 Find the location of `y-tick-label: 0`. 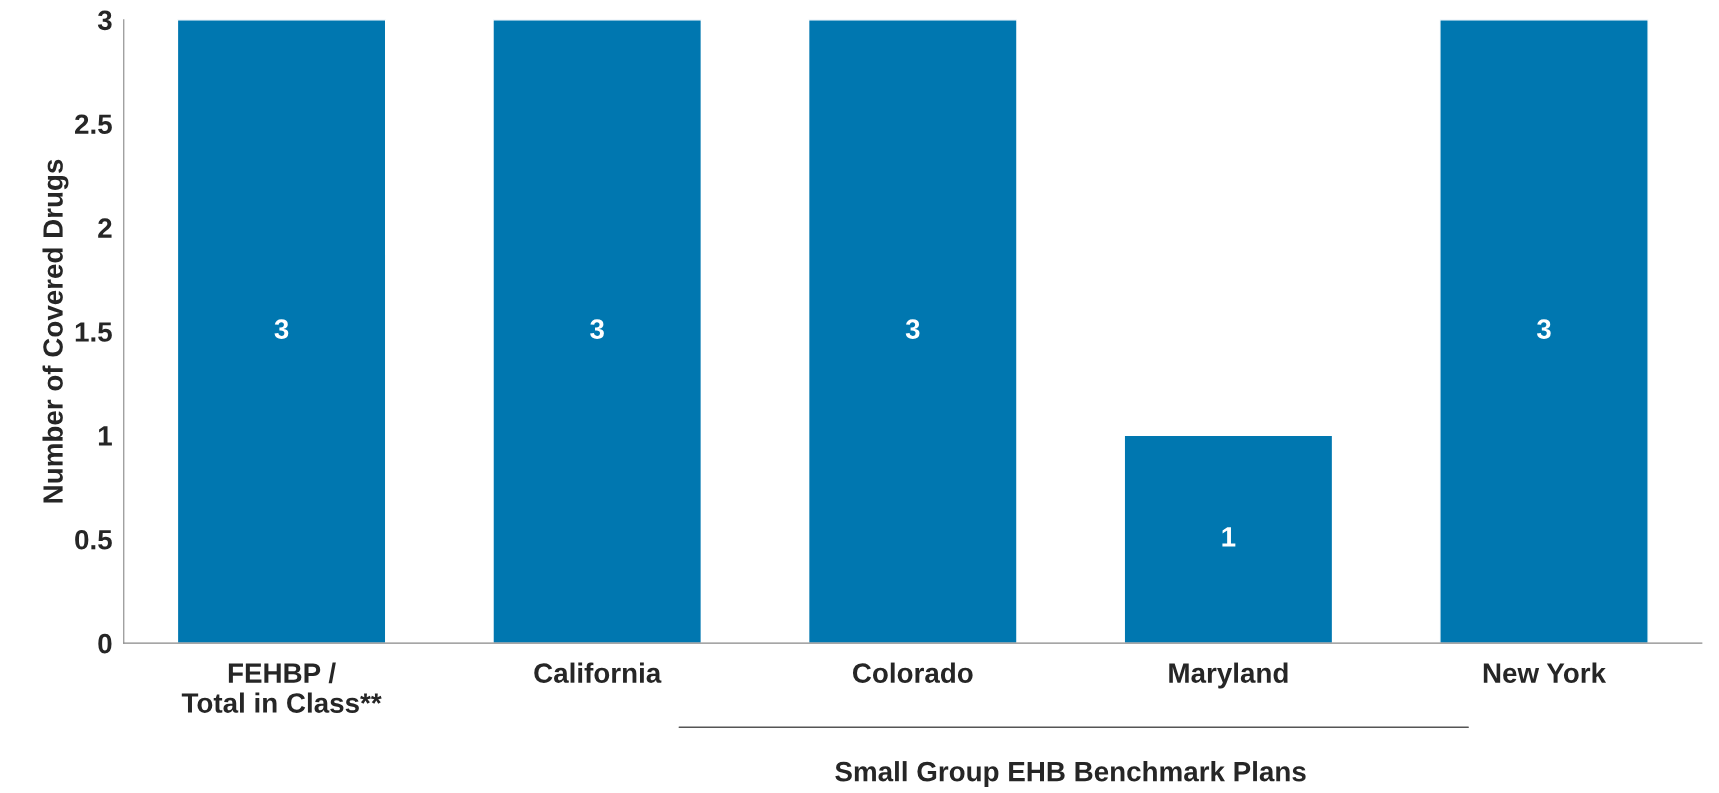

y-tick-label: 0 is located at coordinates (105, 643).